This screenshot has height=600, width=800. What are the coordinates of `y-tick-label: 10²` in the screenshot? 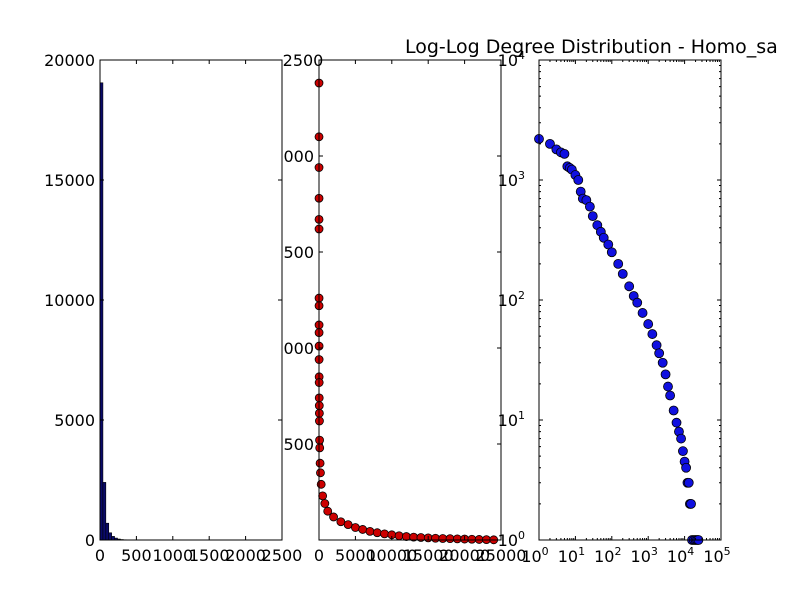 It's located at (511, 299).